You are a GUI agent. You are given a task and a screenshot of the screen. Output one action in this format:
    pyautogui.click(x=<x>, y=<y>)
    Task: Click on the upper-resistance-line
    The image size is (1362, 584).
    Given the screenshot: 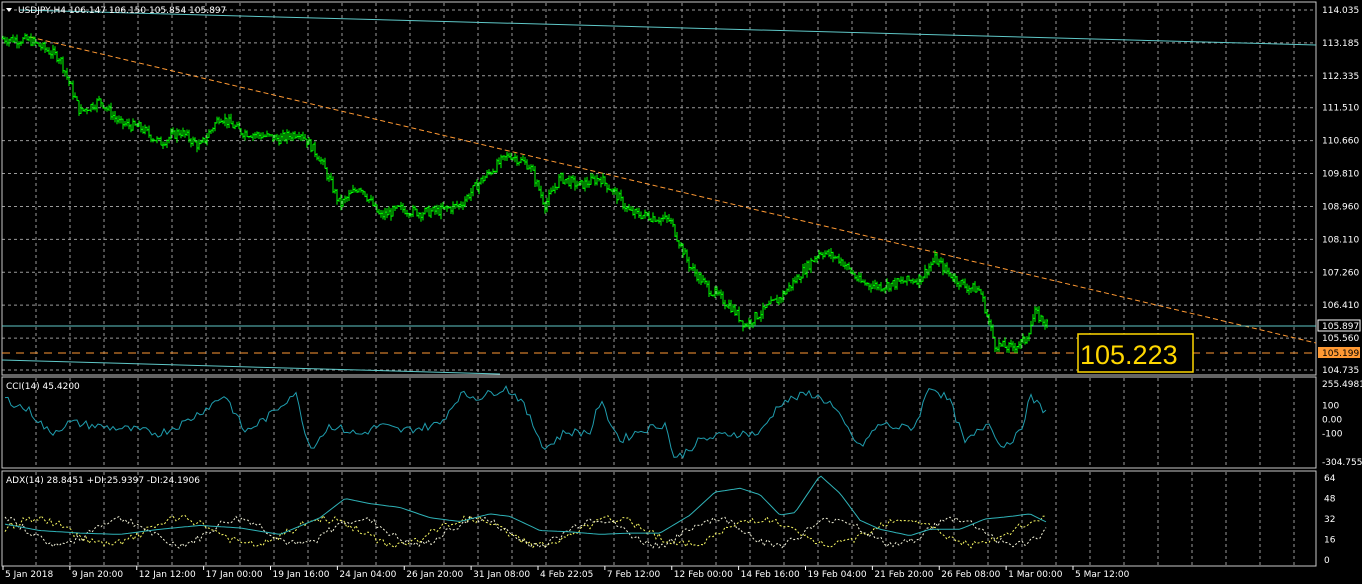 What is the action you would take?
    pyautogui.click(x=668, y=27)
    